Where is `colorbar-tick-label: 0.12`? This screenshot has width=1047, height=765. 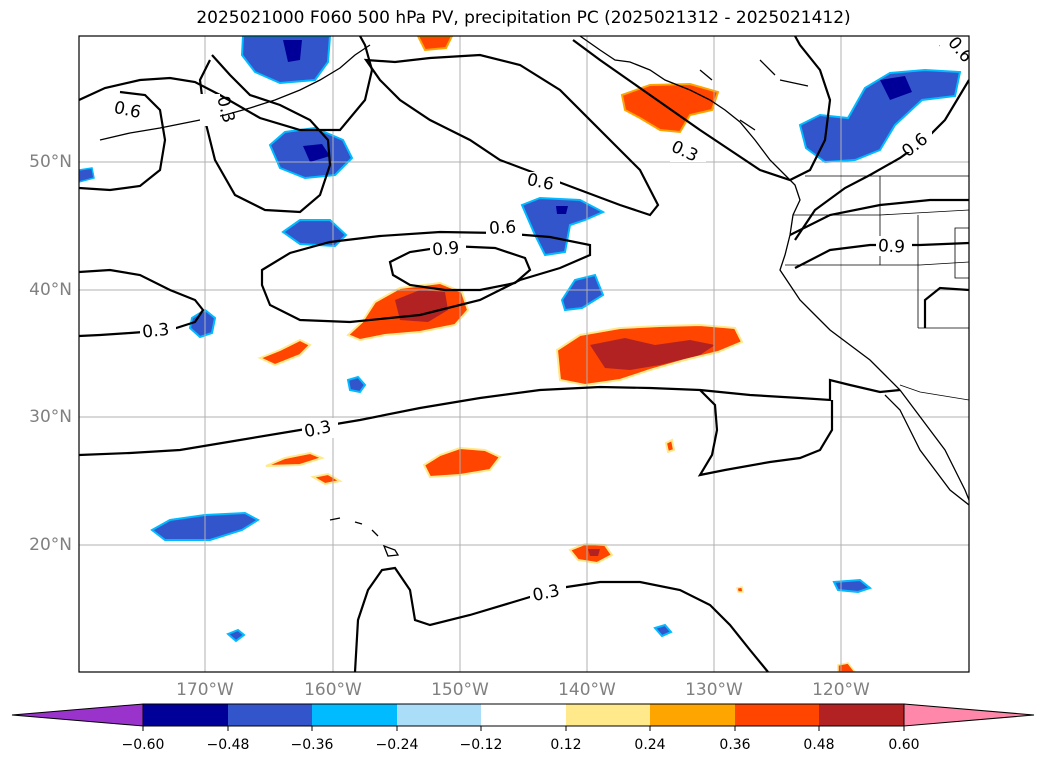
colorbar-tick-label: 0.12 is located at coordinates (566, 745).